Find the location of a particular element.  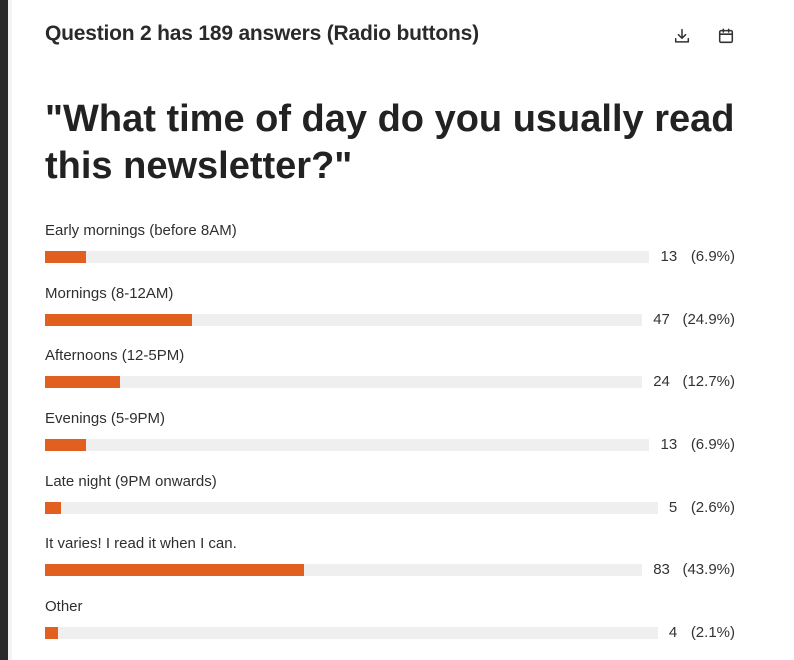

answer-row: Evenings (5-9PM) 13 (6.9%) is located at coordinates (395, 437).